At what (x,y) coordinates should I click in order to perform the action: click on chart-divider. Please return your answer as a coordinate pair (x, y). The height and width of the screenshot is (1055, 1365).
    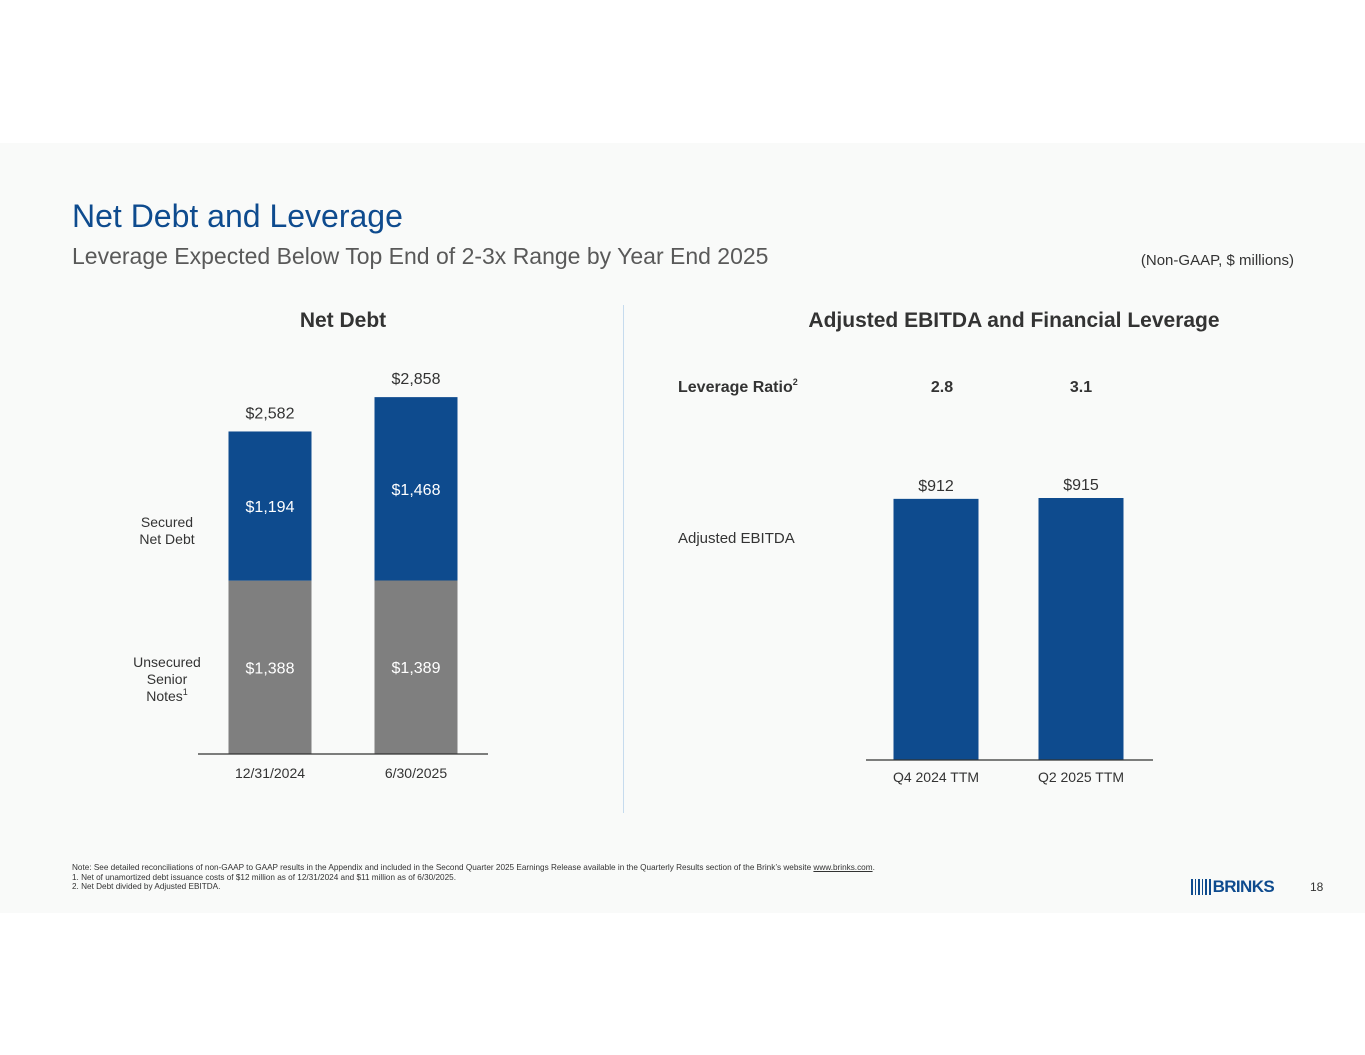
    Looking at the image, I should click on (623, 559).